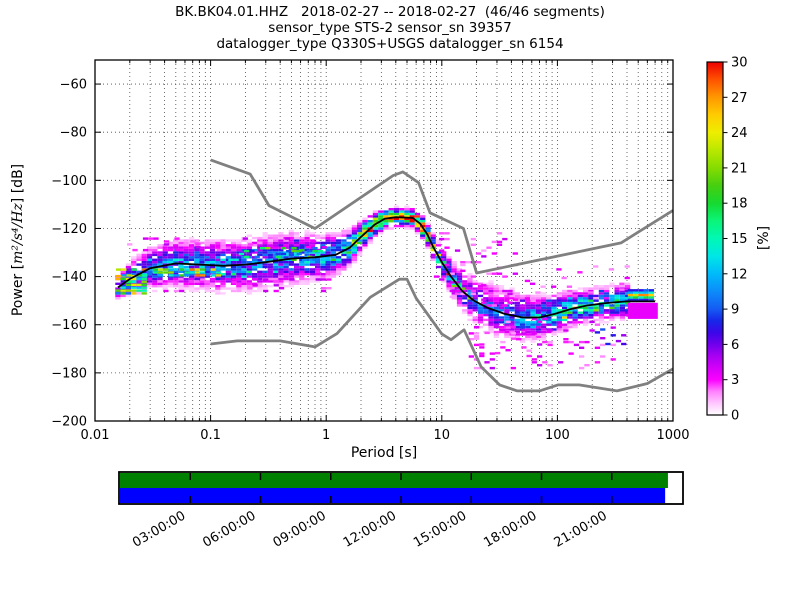 This screenshot has height=600, width=800. What do you see at coordinates (394, 480) in the screenshot?
I see `timeline-segments-row` at bounding box center [394, 480].